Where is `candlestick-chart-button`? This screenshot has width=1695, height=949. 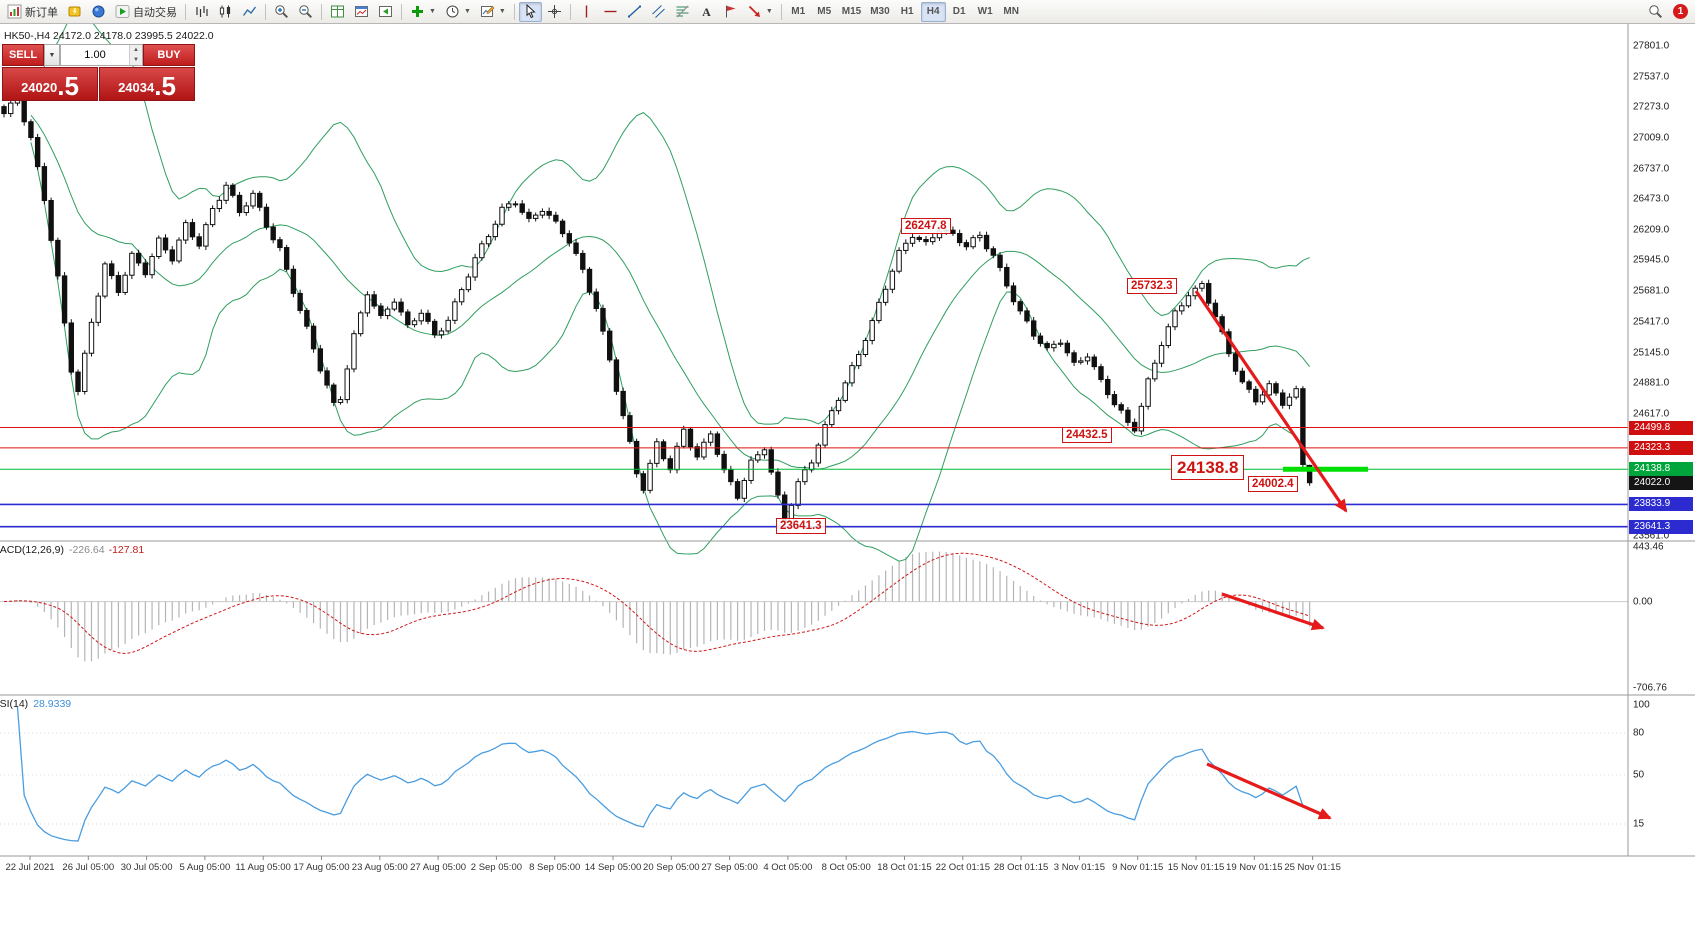
candlestick-chart-button is located at coordinates (225, 12).